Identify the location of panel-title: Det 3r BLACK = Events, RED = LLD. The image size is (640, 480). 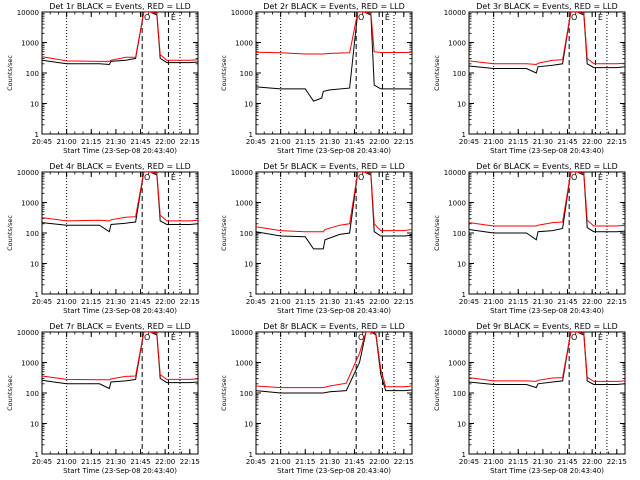
(547, 6).